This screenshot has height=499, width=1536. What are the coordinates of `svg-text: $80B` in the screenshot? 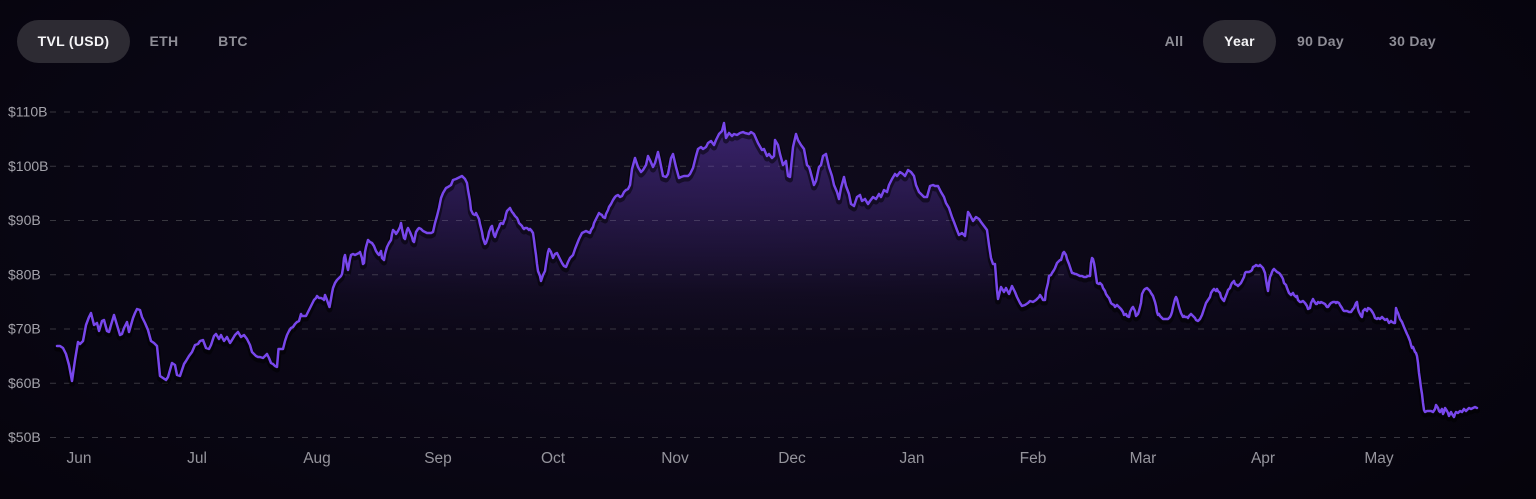 It's located at (24, 274).